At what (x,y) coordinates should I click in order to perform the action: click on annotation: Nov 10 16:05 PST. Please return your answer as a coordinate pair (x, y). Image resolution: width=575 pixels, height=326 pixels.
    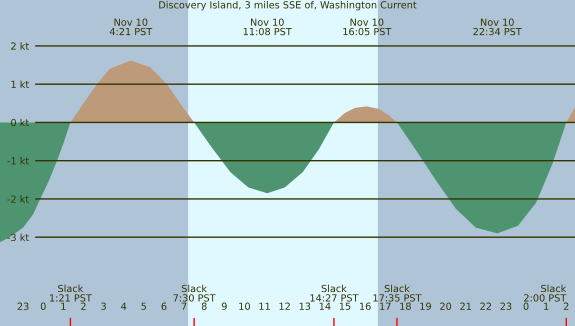
    Looking at the image, I should click on (367, 27).